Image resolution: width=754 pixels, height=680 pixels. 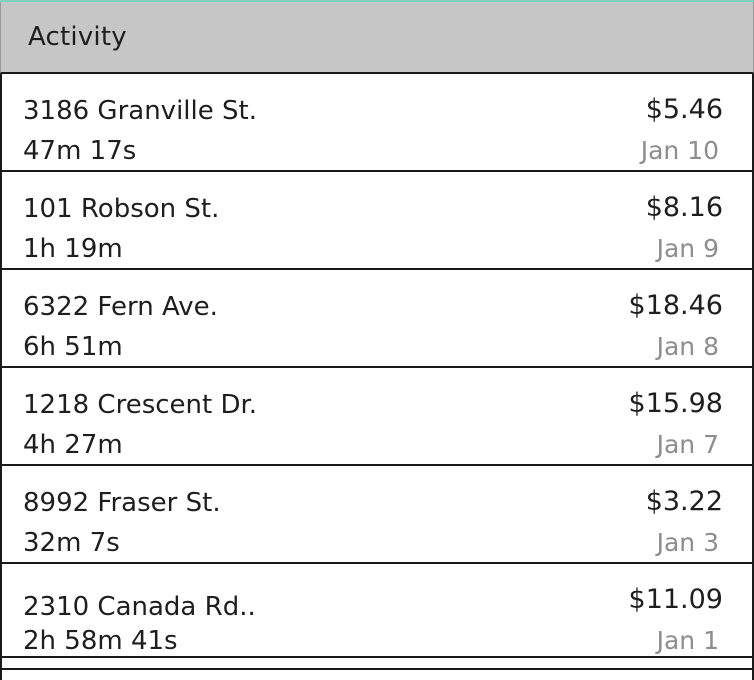 I want to click on activity-row: 3186 Granville St. 47m 17s $5.46 Jan 10, so click(x=377, y=123).